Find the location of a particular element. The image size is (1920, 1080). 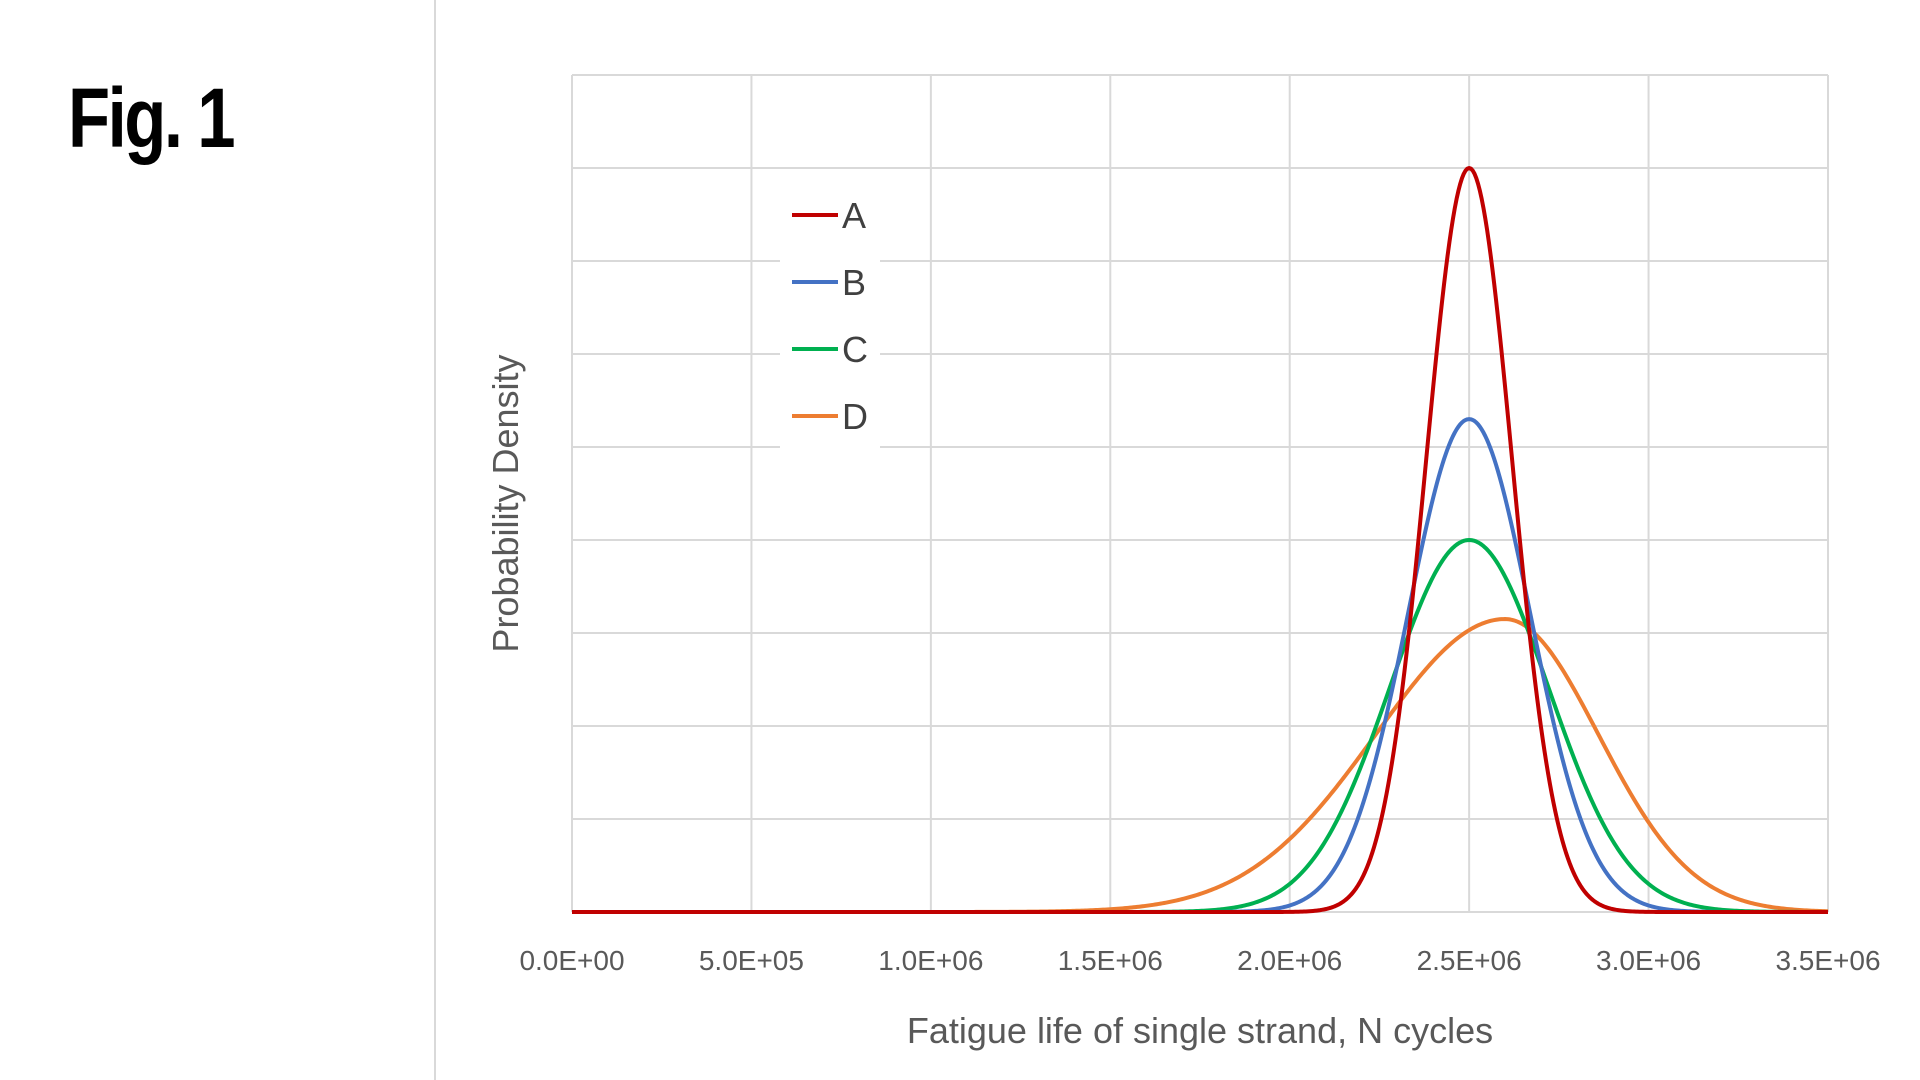

x-tick-label: 3.0E+06 is located at coordinates (1648, 960).